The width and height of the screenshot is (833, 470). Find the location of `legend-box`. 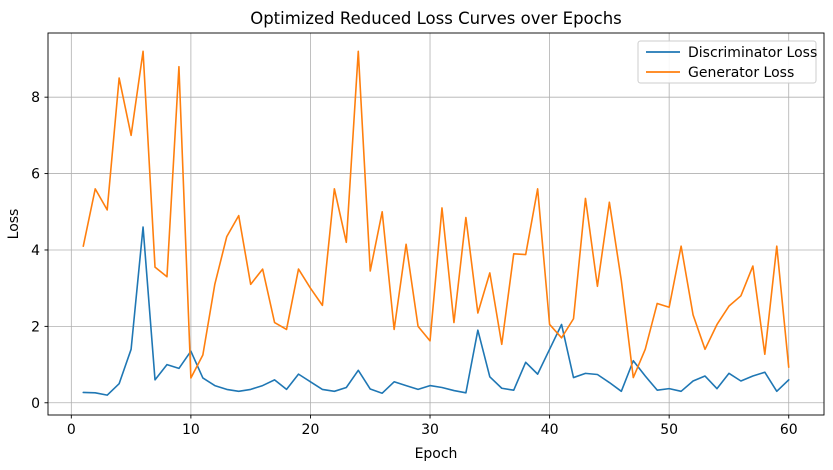

legend-box is located at coordinates (727, 62).